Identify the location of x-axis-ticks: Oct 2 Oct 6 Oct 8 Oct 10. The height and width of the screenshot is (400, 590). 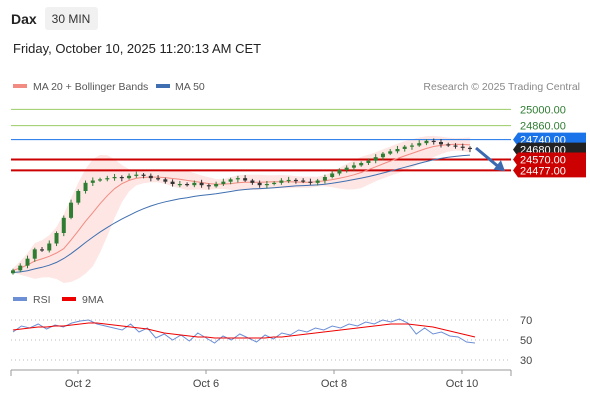
(271, 380).